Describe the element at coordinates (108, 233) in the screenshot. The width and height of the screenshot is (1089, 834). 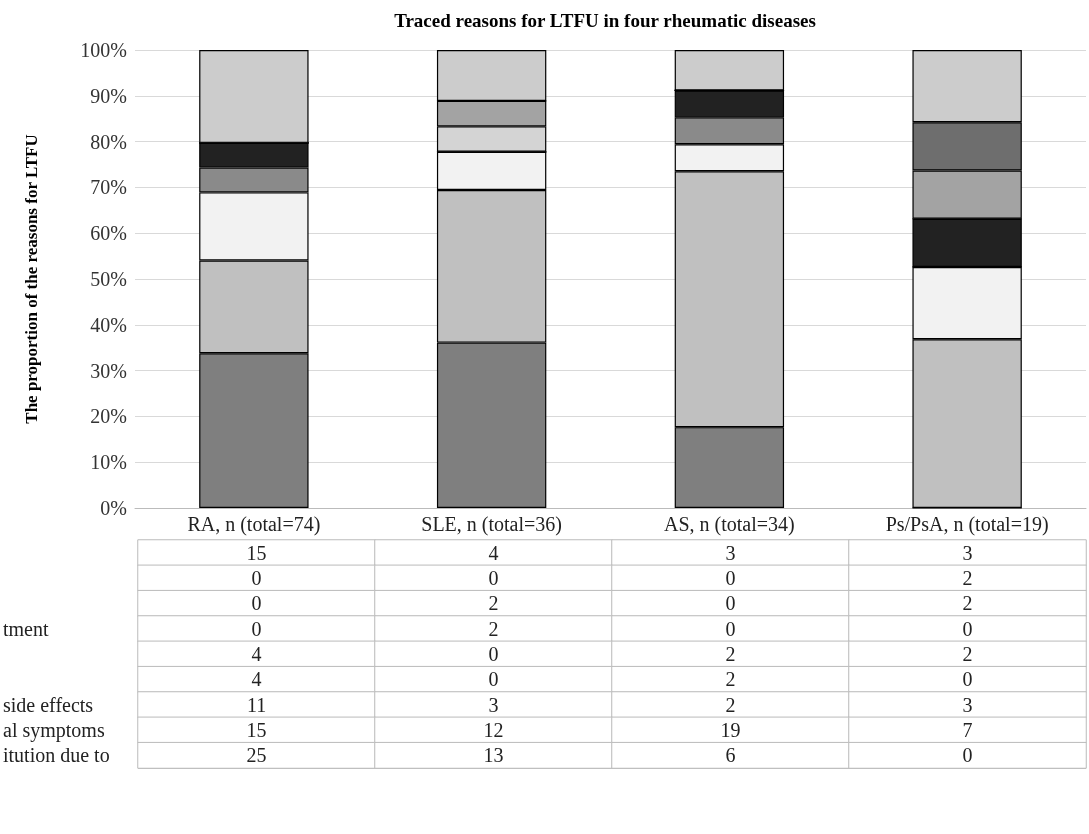
I see `y-tick-label: 60%` at that location.